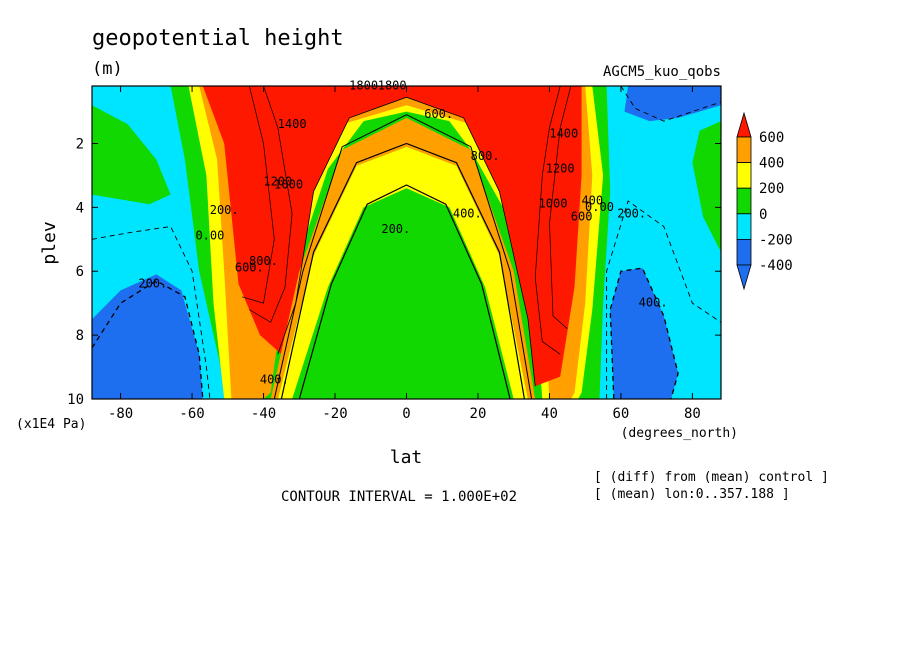  Describe the element at coordinates (692, 494) in the screenshot. I see `note-mean: [ (mean) lon:0..357.188 ]` at that location.